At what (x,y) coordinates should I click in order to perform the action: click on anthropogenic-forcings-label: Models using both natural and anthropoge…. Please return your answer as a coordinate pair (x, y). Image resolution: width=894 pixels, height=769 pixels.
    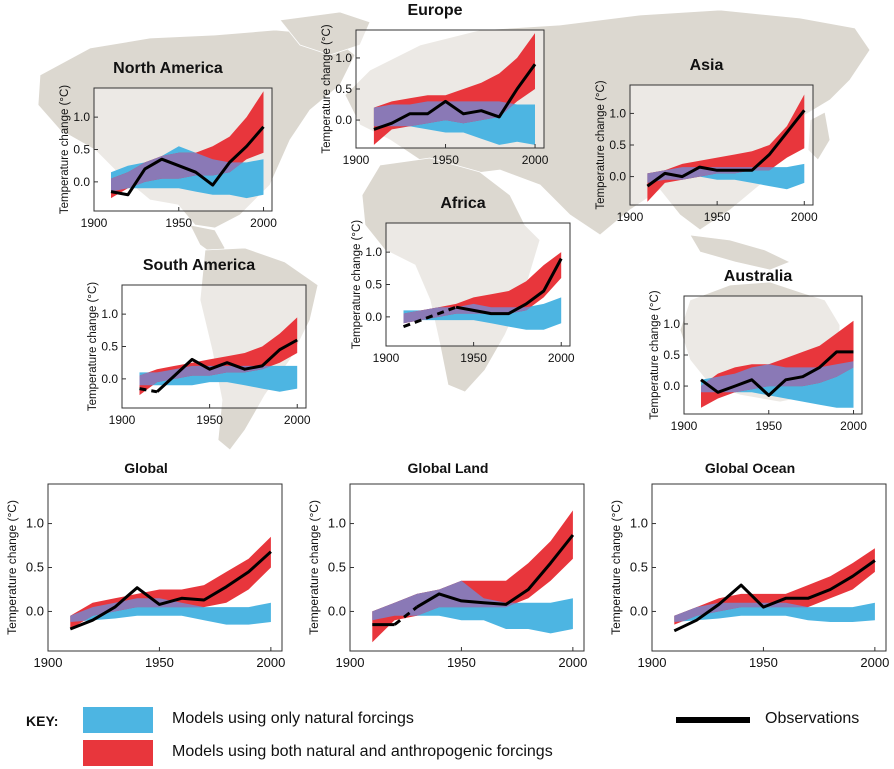
    Looking at the image, I should click on (362, 751).